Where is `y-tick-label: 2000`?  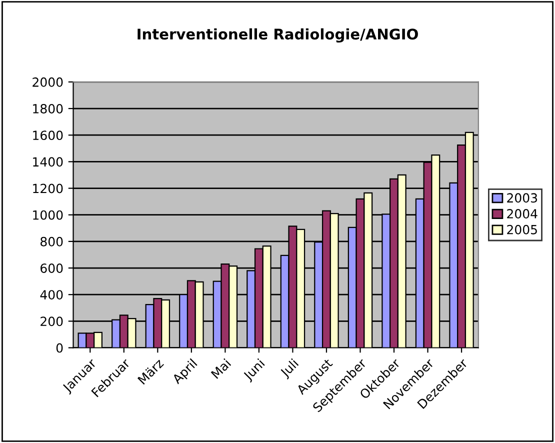
y-tick-label: 2000 is located at coordinates (47, 82).